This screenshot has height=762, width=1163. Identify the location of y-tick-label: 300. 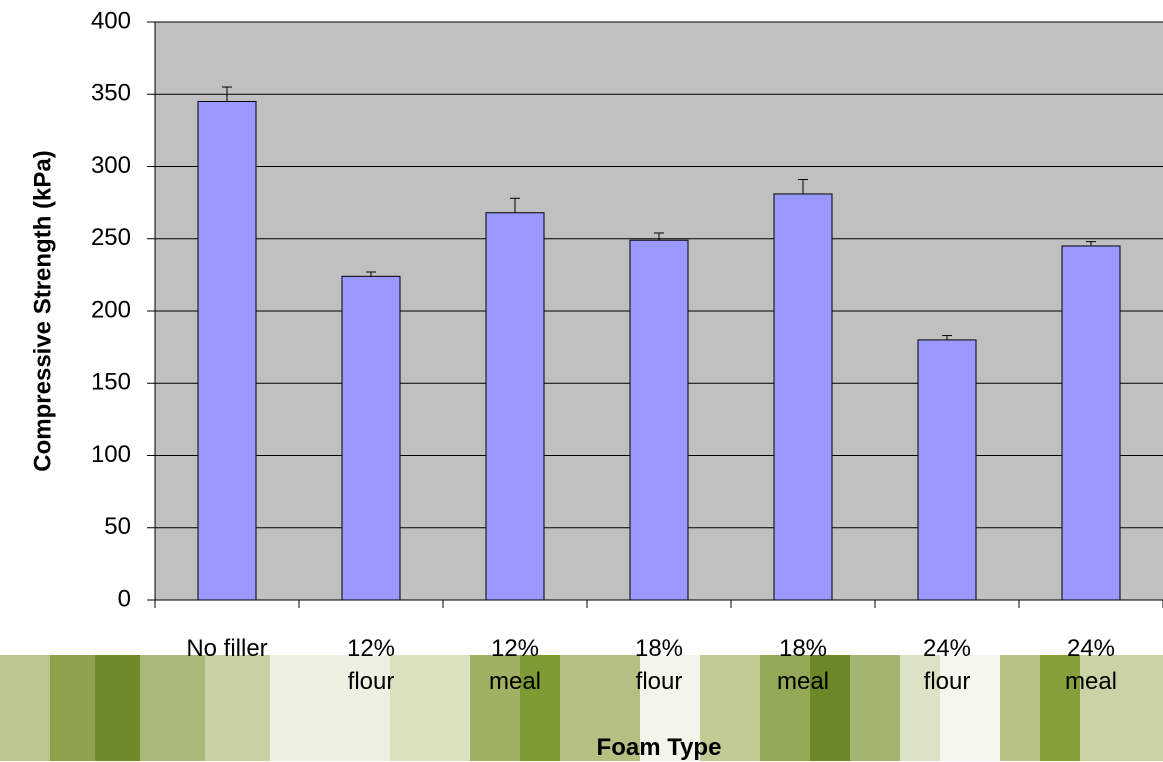
(111, 165).